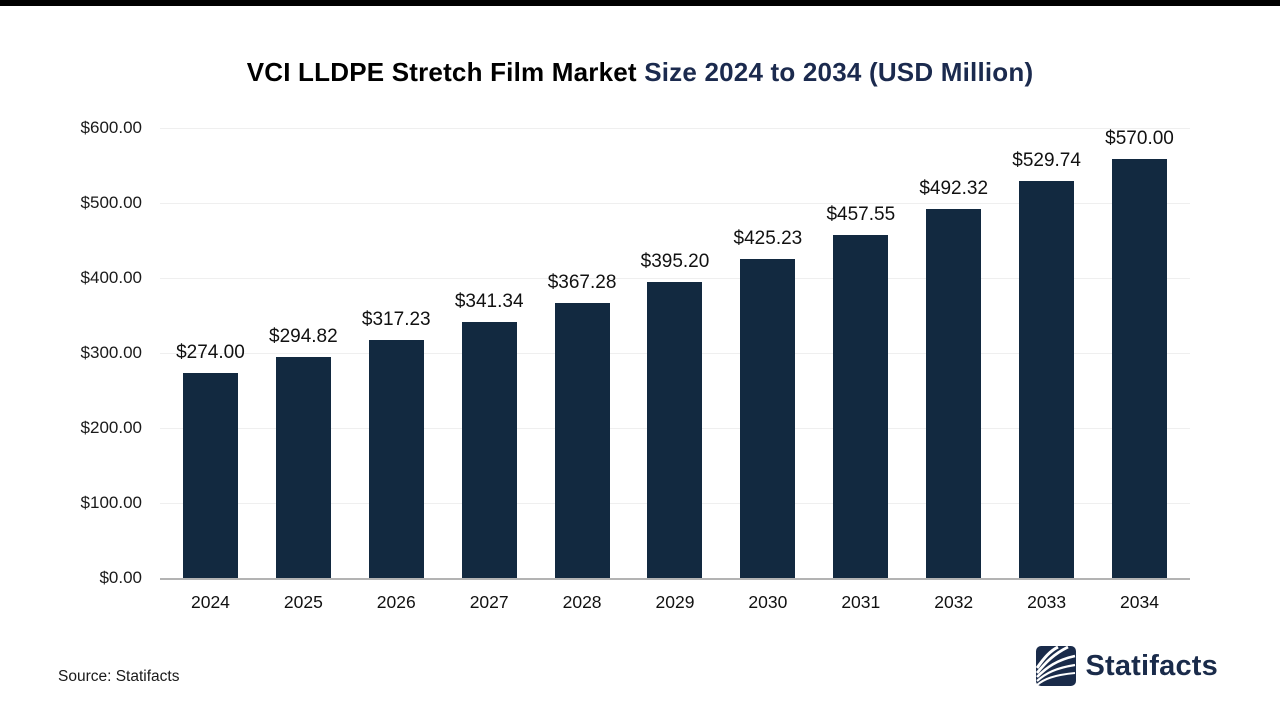 The image size is (1280, 720). I want to click on brand-logo: Statifacts, so click(1127, 666).